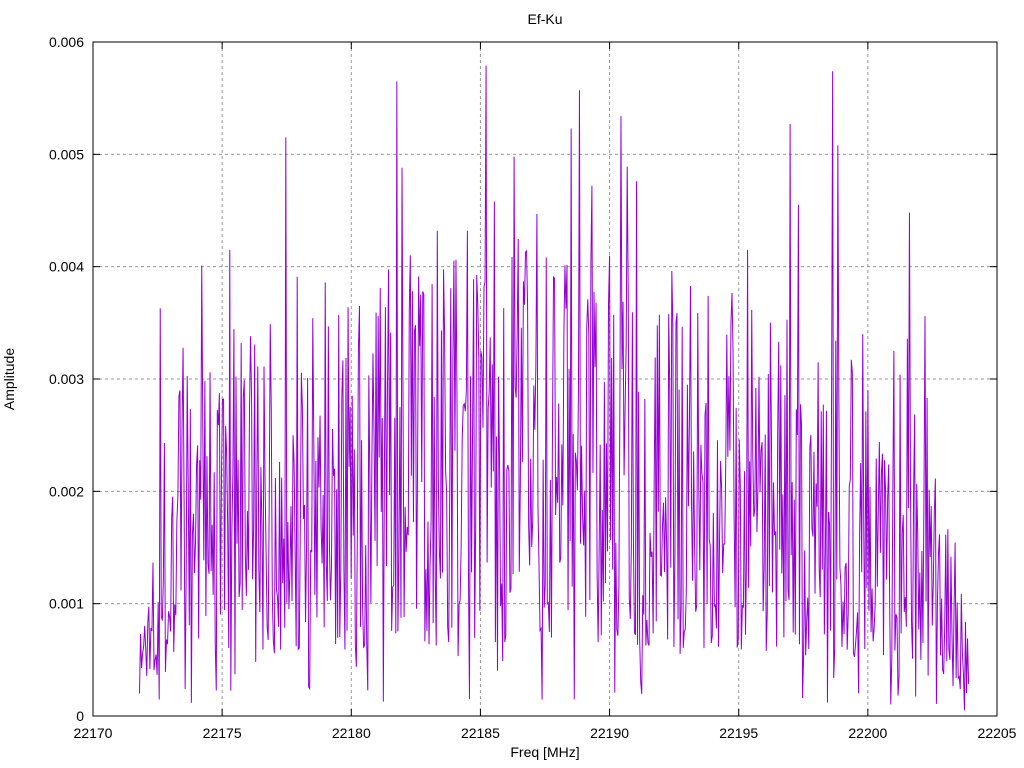  What do you see at coordinates (609, 733) in the screenshot?
I see `x-tick-label: 22190` at bounding box center [609, 733].